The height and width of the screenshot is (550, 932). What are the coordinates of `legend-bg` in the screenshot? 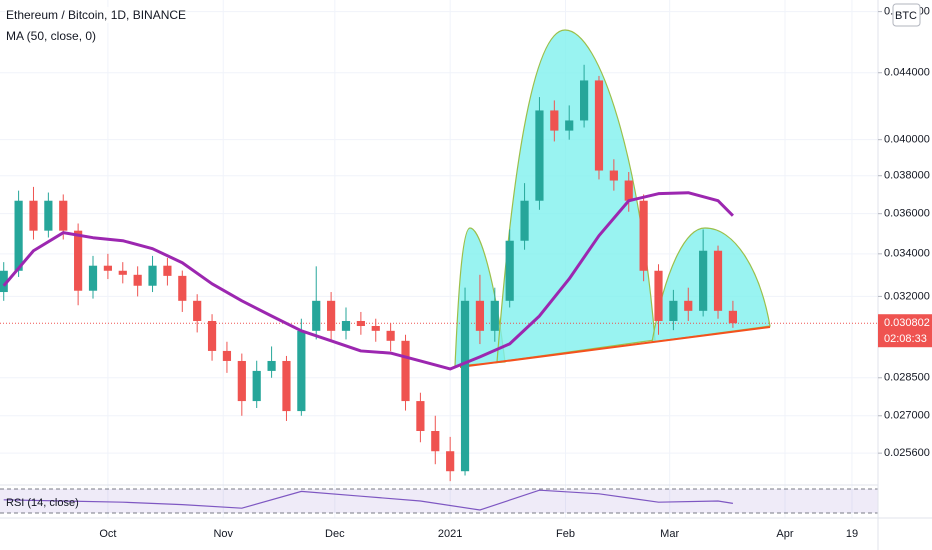 It's located at (95, 15).